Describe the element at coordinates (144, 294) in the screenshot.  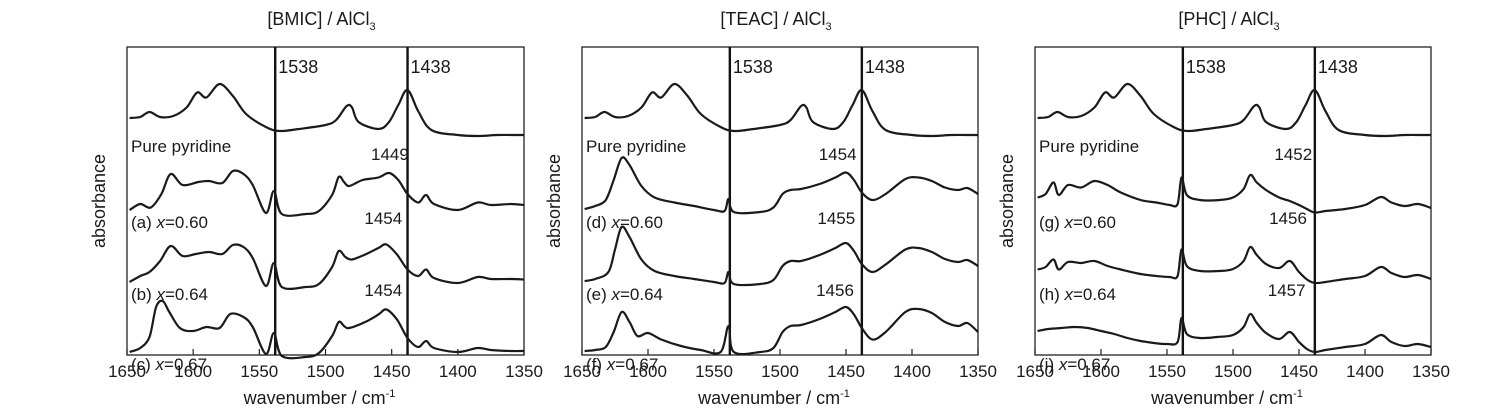
I see `series-label-prefix: (b)` at that location.